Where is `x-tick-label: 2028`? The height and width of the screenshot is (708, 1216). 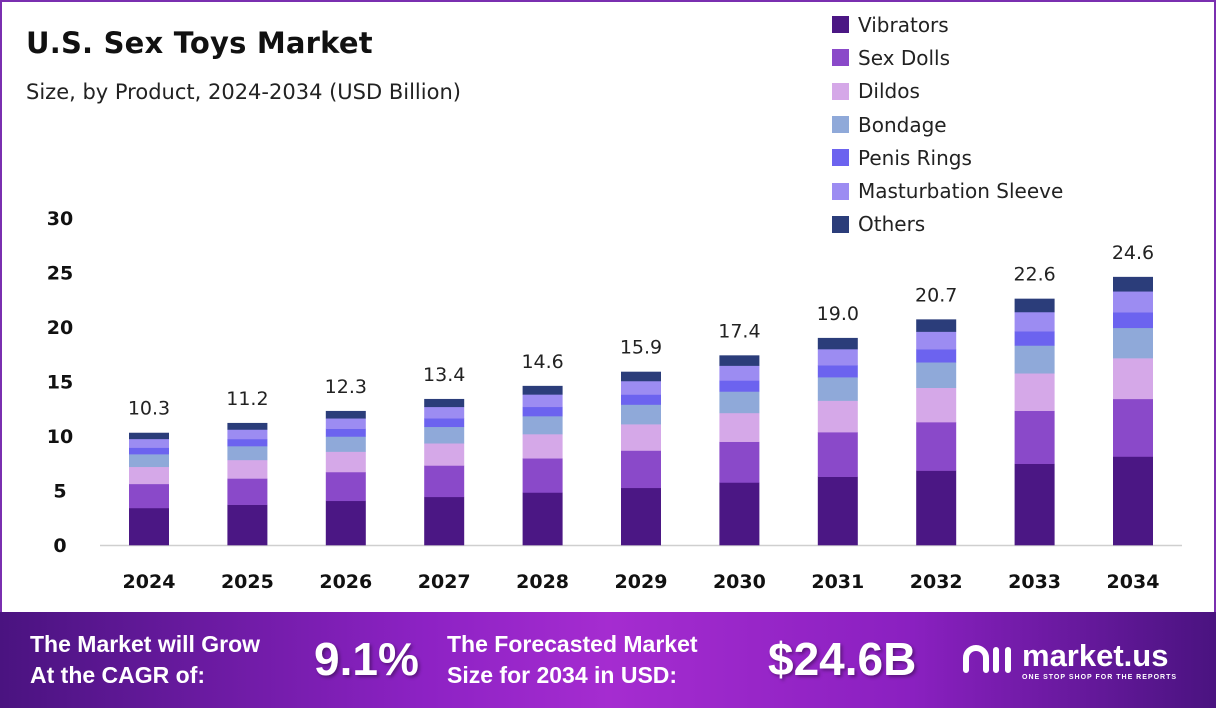 x-tick-label: 2028 is located at coordinates (542, 582).